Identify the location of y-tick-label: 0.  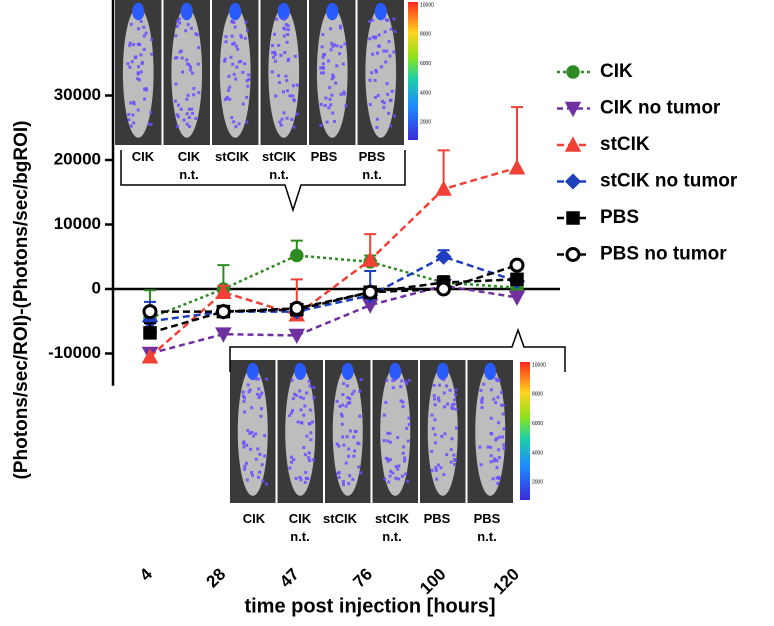
(96, 287).